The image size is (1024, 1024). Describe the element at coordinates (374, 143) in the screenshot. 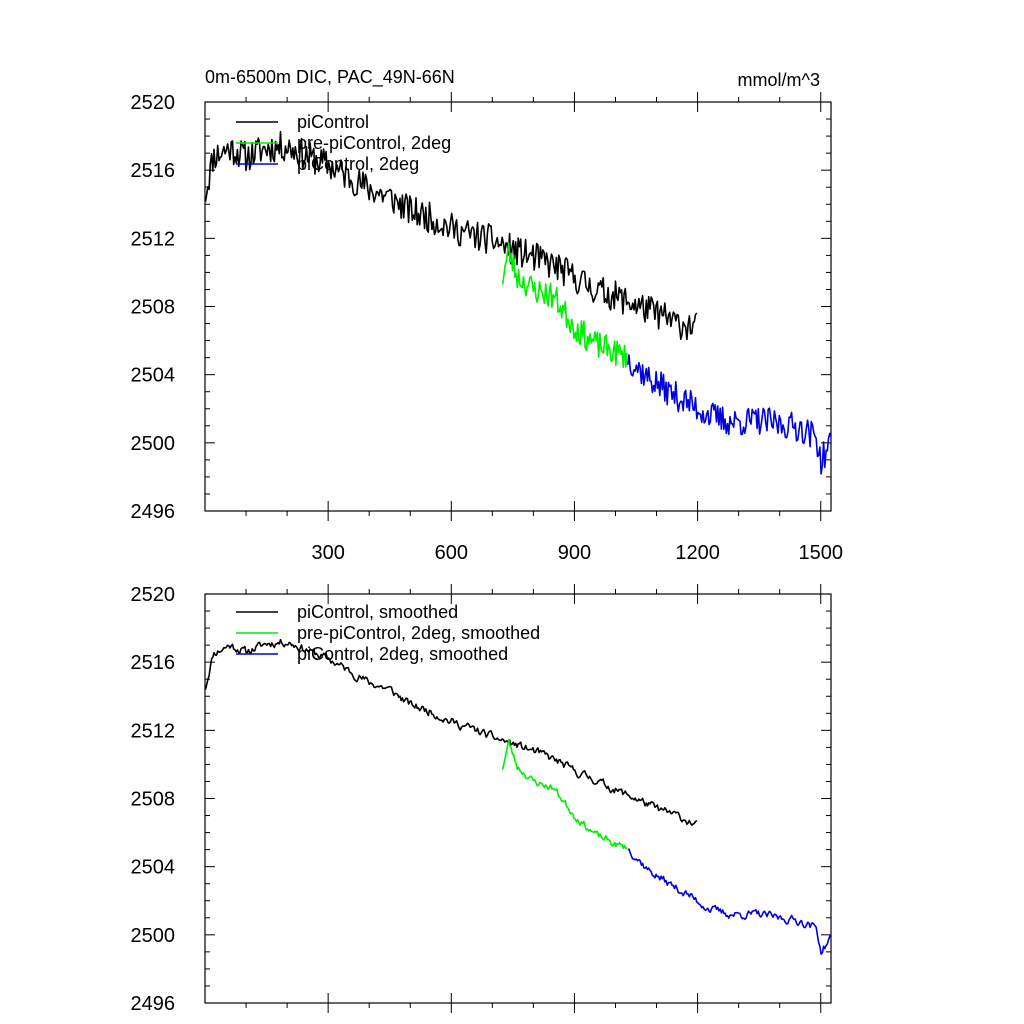

I see `legend-label: pre-piControl, 2deg` at that location.